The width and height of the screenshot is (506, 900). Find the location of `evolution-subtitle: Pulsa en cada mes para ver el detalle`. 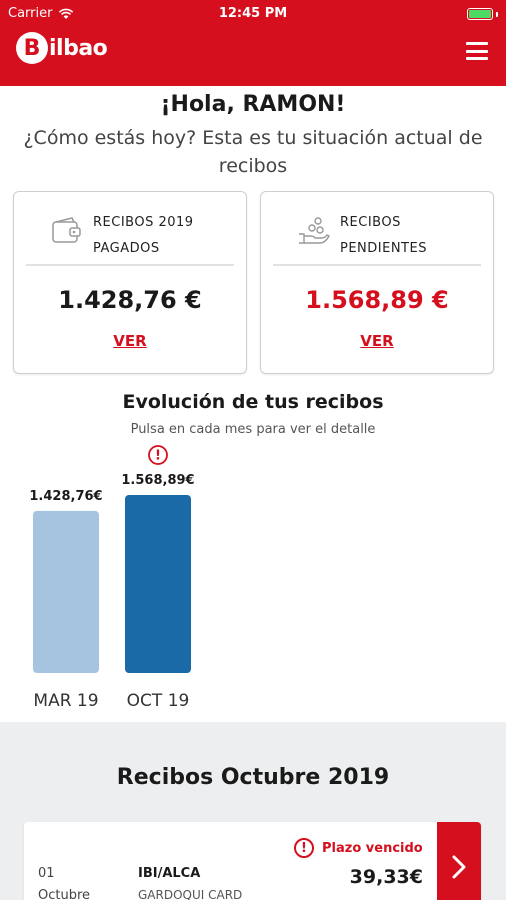

evolution-subtitle: Pulsa en cada mes para ver el detalle is located at coordinates (253, 429).